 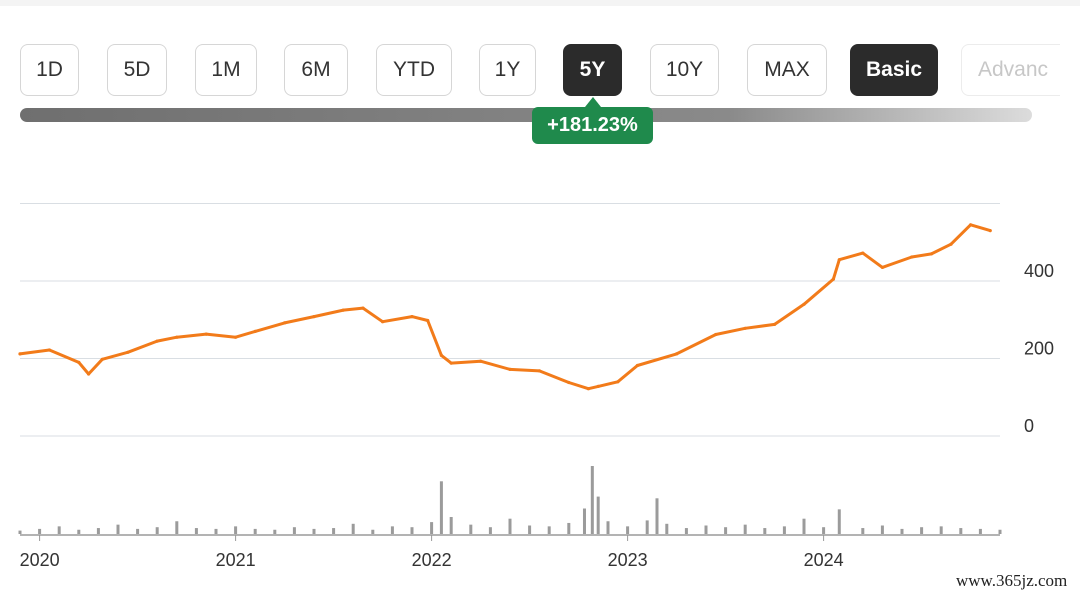 I want to click on range-button-5y: 5Y, so click(x=592, y=70).